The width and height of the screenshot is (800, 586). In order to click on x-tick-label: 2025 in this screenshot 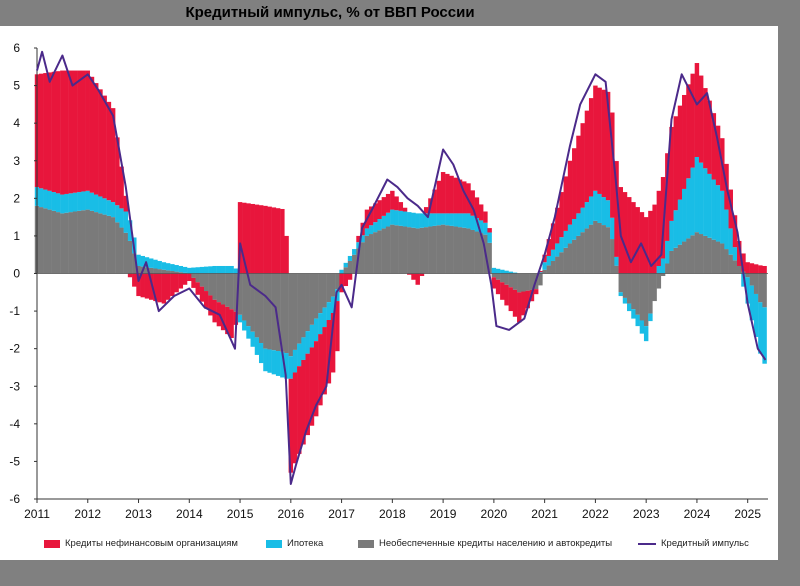, I will do `click(747, 514)`.